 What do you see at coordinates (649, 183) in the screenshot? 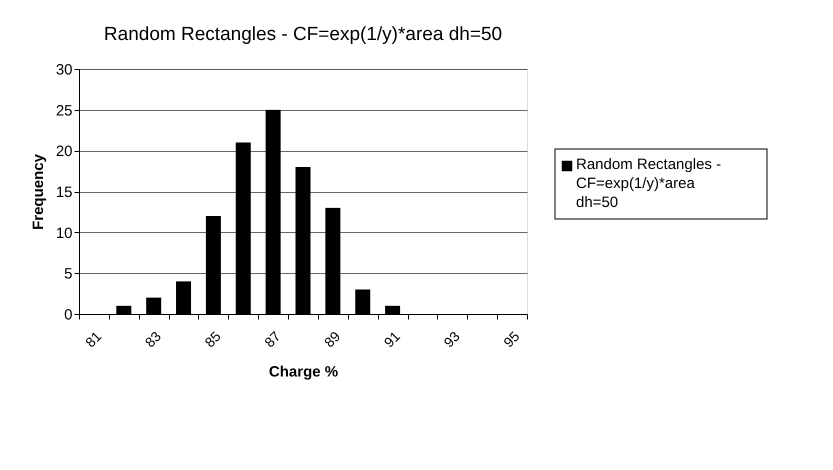
I see `legend-label: Random Rectangles - CF=exp(1/y)*area dh=50` at bounding box center [649, 183].